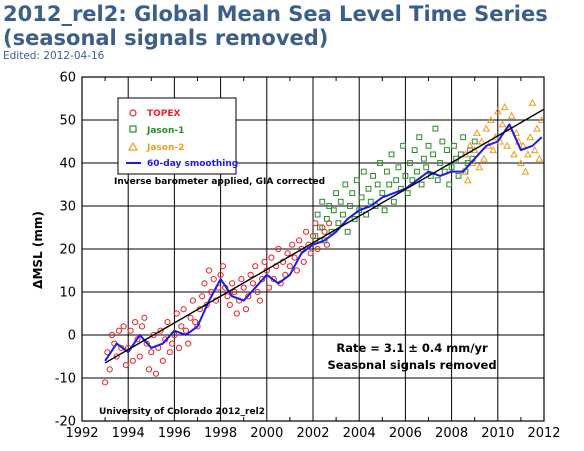 The image size is (584, 451). What do you see at coordinates (405, 433) in the screenshot?
I see `x-tick-label: 2006` at bounding box center [405, 433].